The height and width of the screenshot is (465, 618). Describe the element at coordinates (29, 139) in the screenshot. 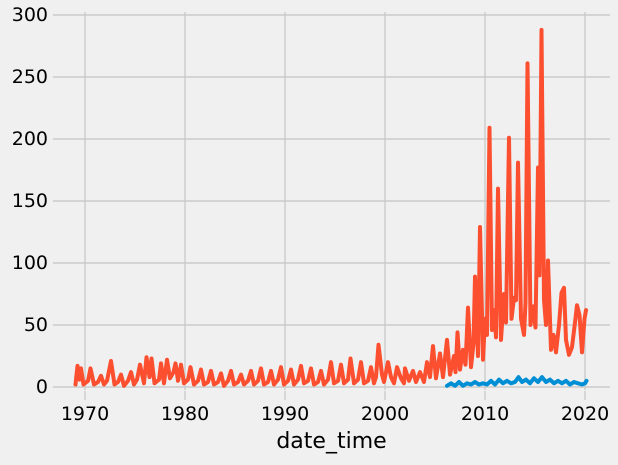

I see `y-tick-label: 200` at that location.